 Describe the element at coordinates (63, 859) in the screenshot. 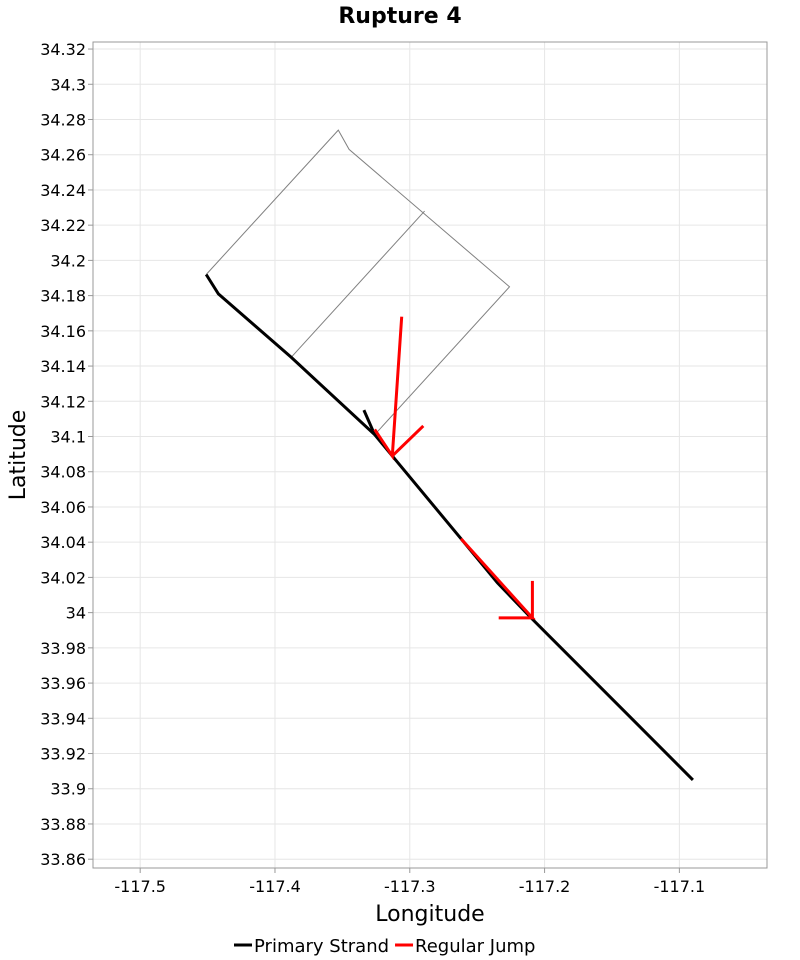

I see `y-tick-label: 33.86` at that location.